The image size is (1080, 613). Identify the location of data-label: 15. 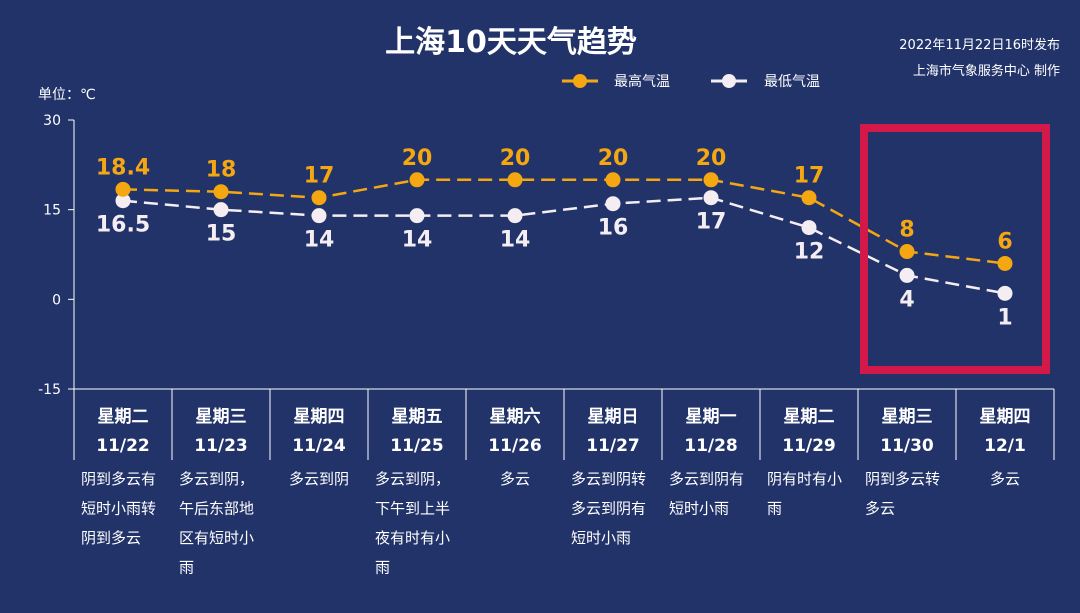
(221, 234).